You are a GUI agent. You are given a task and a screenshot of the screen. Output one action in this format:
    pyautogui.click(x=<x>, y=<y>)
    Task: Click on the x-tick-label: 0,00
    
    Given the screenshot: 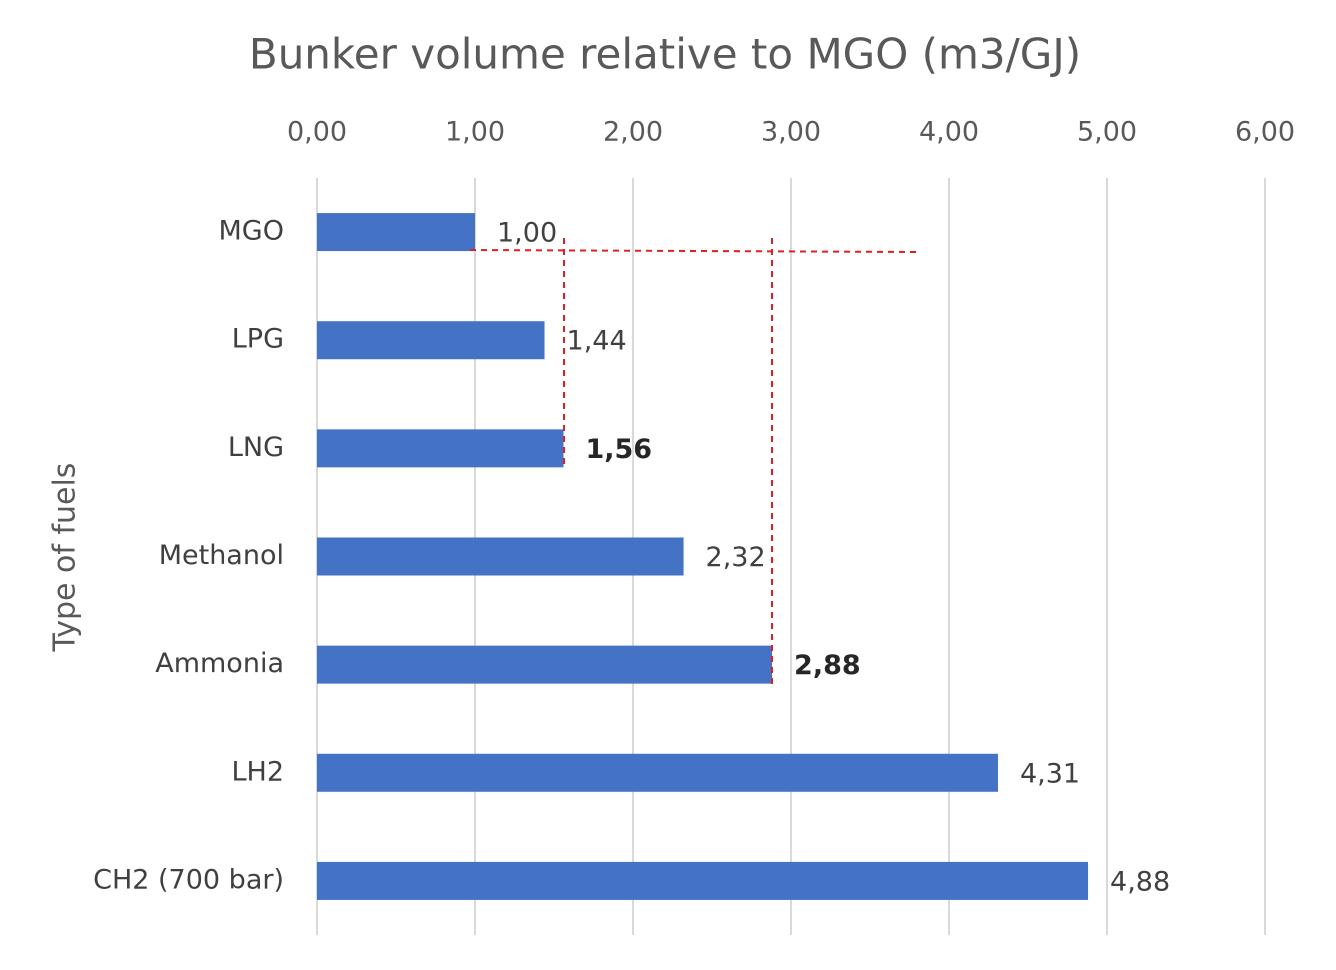 What is the action you would take?
    pyautogui.click(x=317, y=132)
    